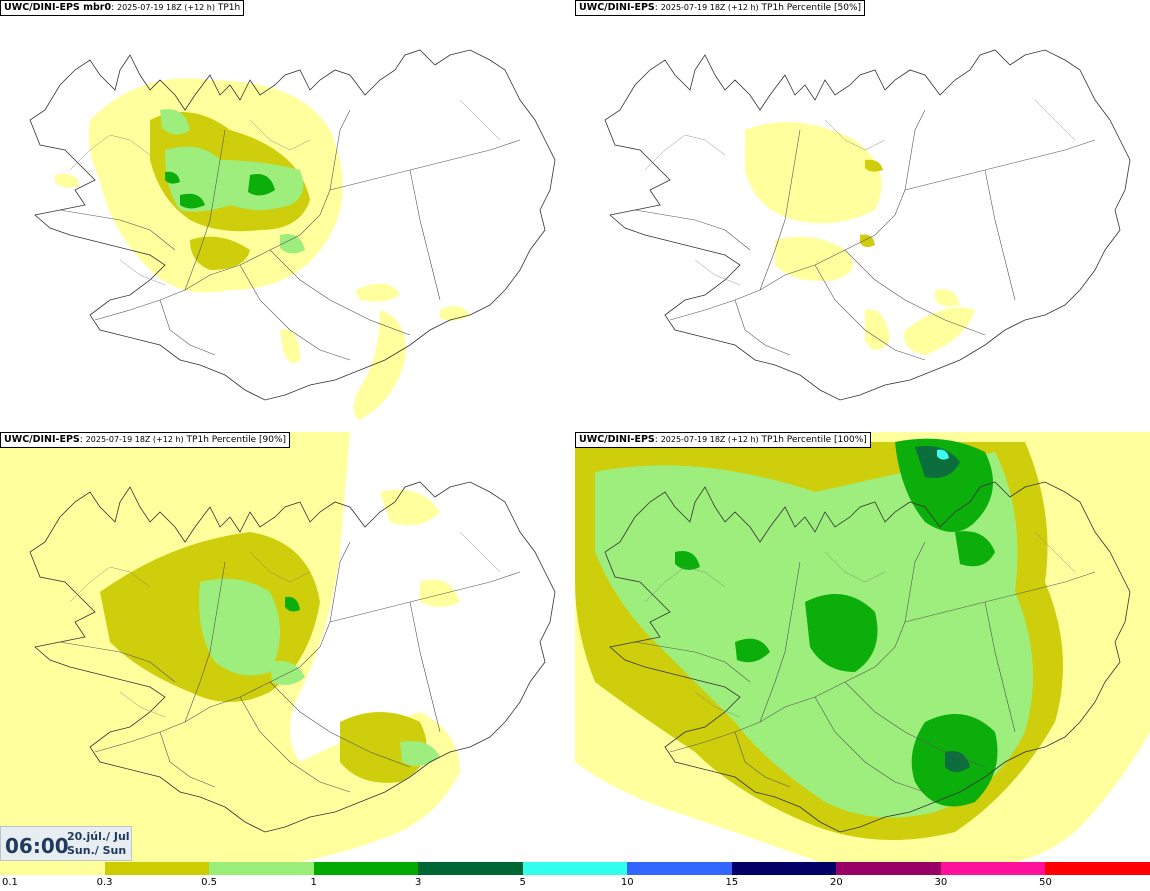  What do you see at coordinates (1045, 882) in the screenshot?
I see `legend-tick-label: 50` at bounding box center [1045, 882].